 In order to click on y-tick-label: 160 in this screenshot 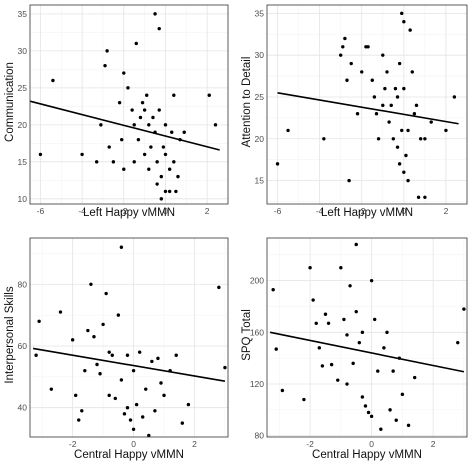, I will do `click(257, 332)`.